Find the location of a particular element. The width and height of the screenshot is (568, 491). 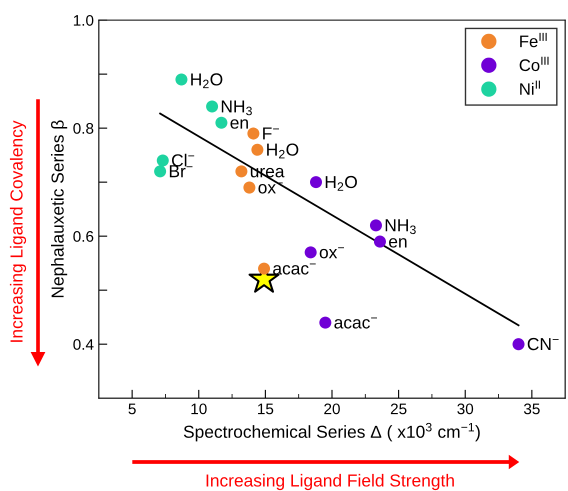

annotation: Br$^{−}$ is located at coordinates (181, 171).